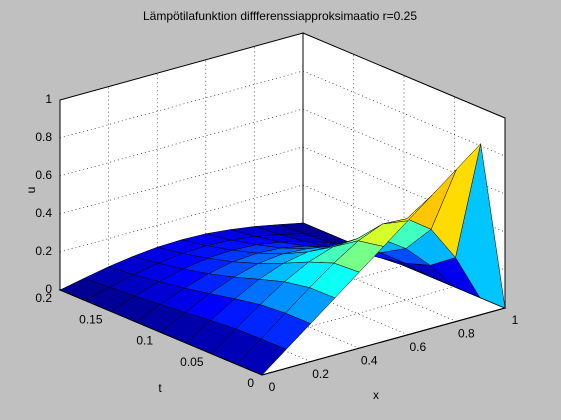 This screenshot has width=561, height=420. Describe the element at coordinates (48, 289) in the screenshot. I see `z-tick-label: 0` at that location.